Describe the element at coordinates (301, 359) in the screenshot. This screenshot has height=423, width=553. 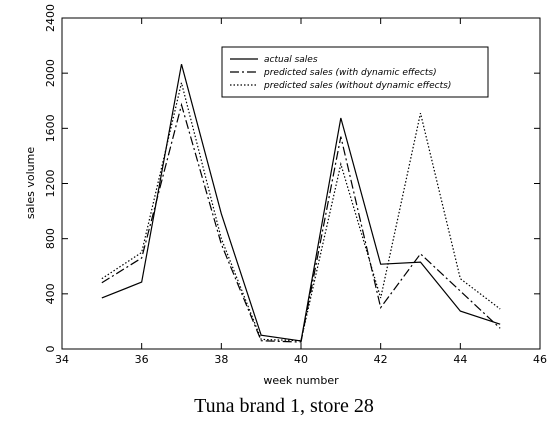
I see `x-tick-label: 40` at that location.